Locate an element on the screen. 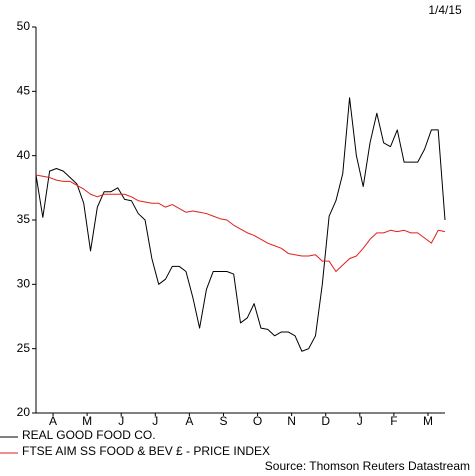  source-note: Source: Thomson Reuters Datastream is located at coordinates (367, 466).